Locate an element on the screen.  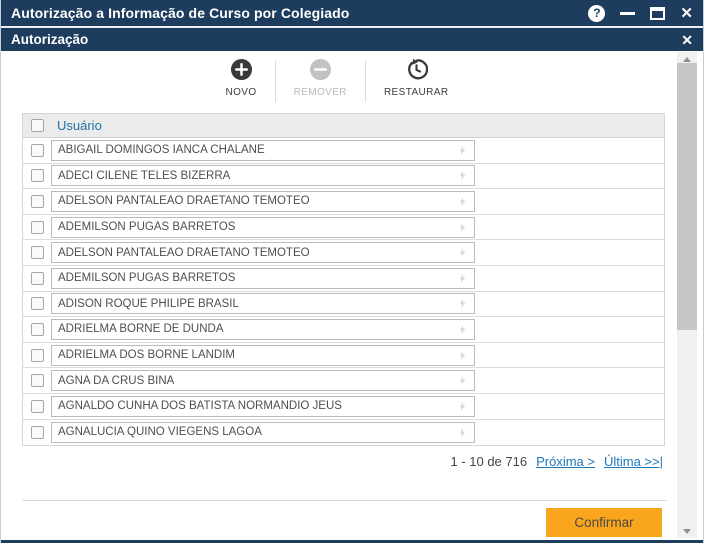
table-row: AGNALDO CUNHA DOS BATISTA NORMANDIO JEUS is located at coordinates (343, 406).